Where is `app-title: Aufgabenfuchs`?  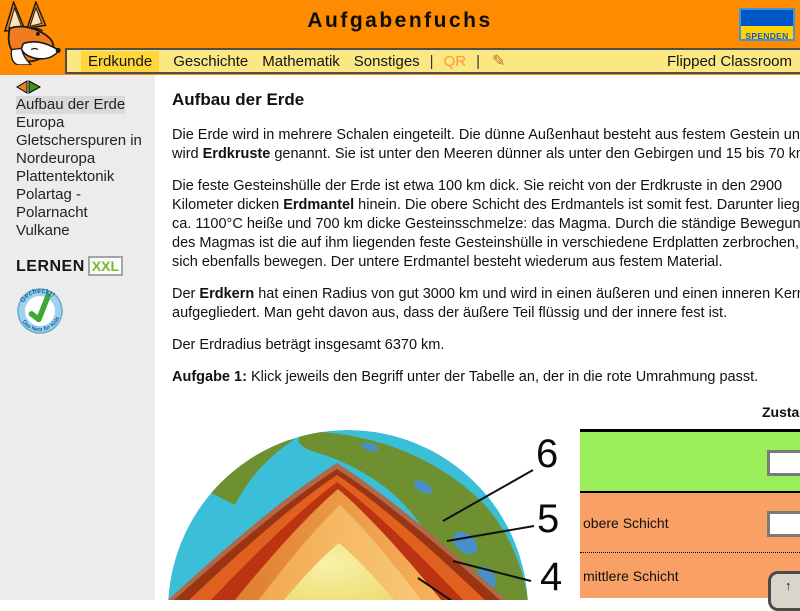
app-title: Aufgabenfuchs is located at coordinates (400, 20).